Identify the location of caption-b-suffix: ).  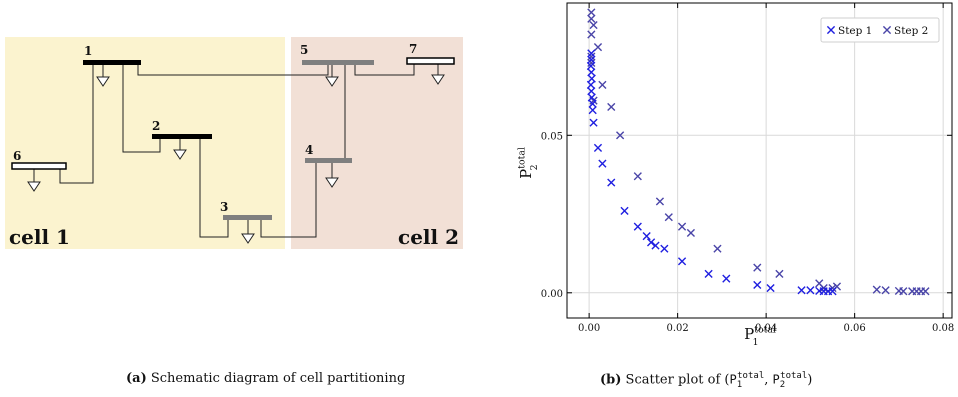
(810, 380).